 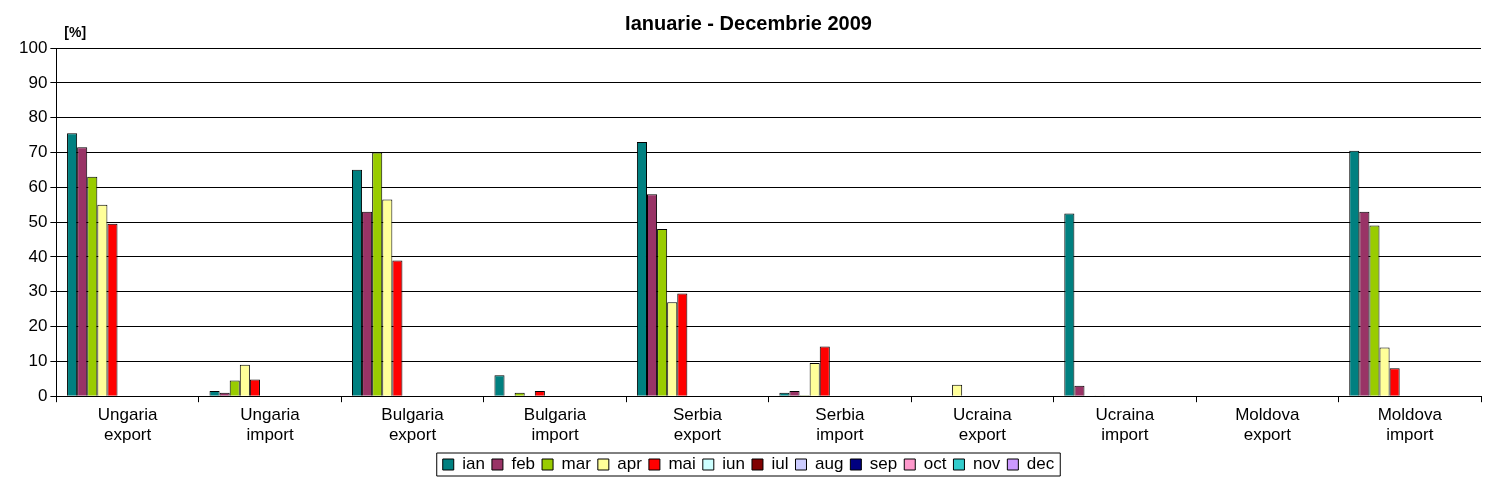 What do you see at coordinates (555, 425) in the screenshot?
I see `x-tick-label: Bulgaria import` at bounding box center [555, 425].